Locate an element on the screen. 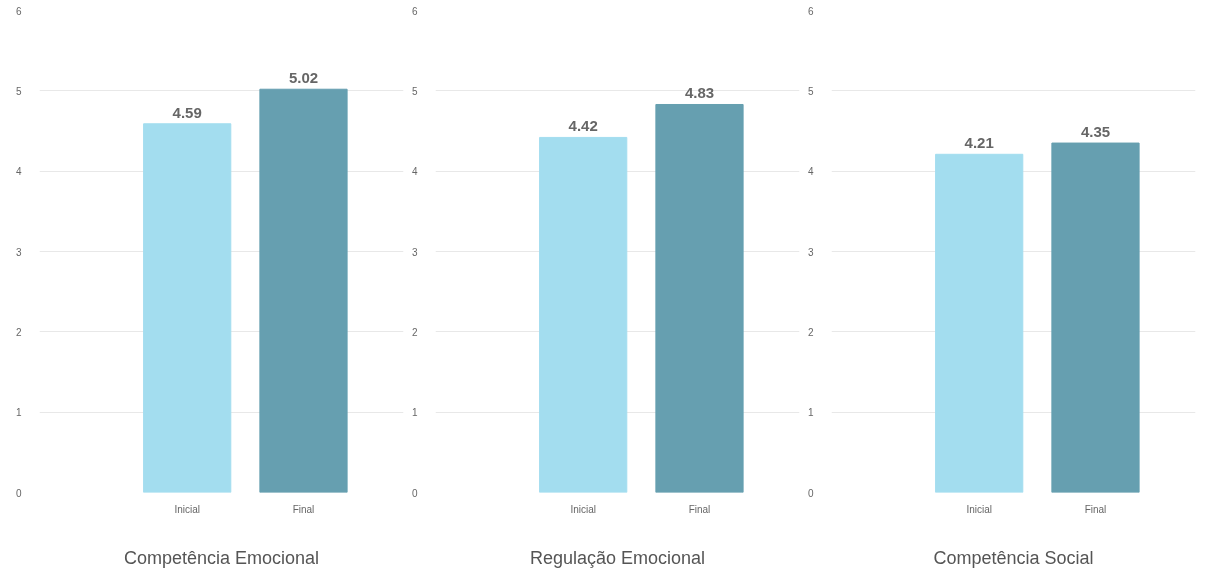 The height and width of the screenshot is (575, 1211). data-label: 4.83 is located at coordinates (699, 93).